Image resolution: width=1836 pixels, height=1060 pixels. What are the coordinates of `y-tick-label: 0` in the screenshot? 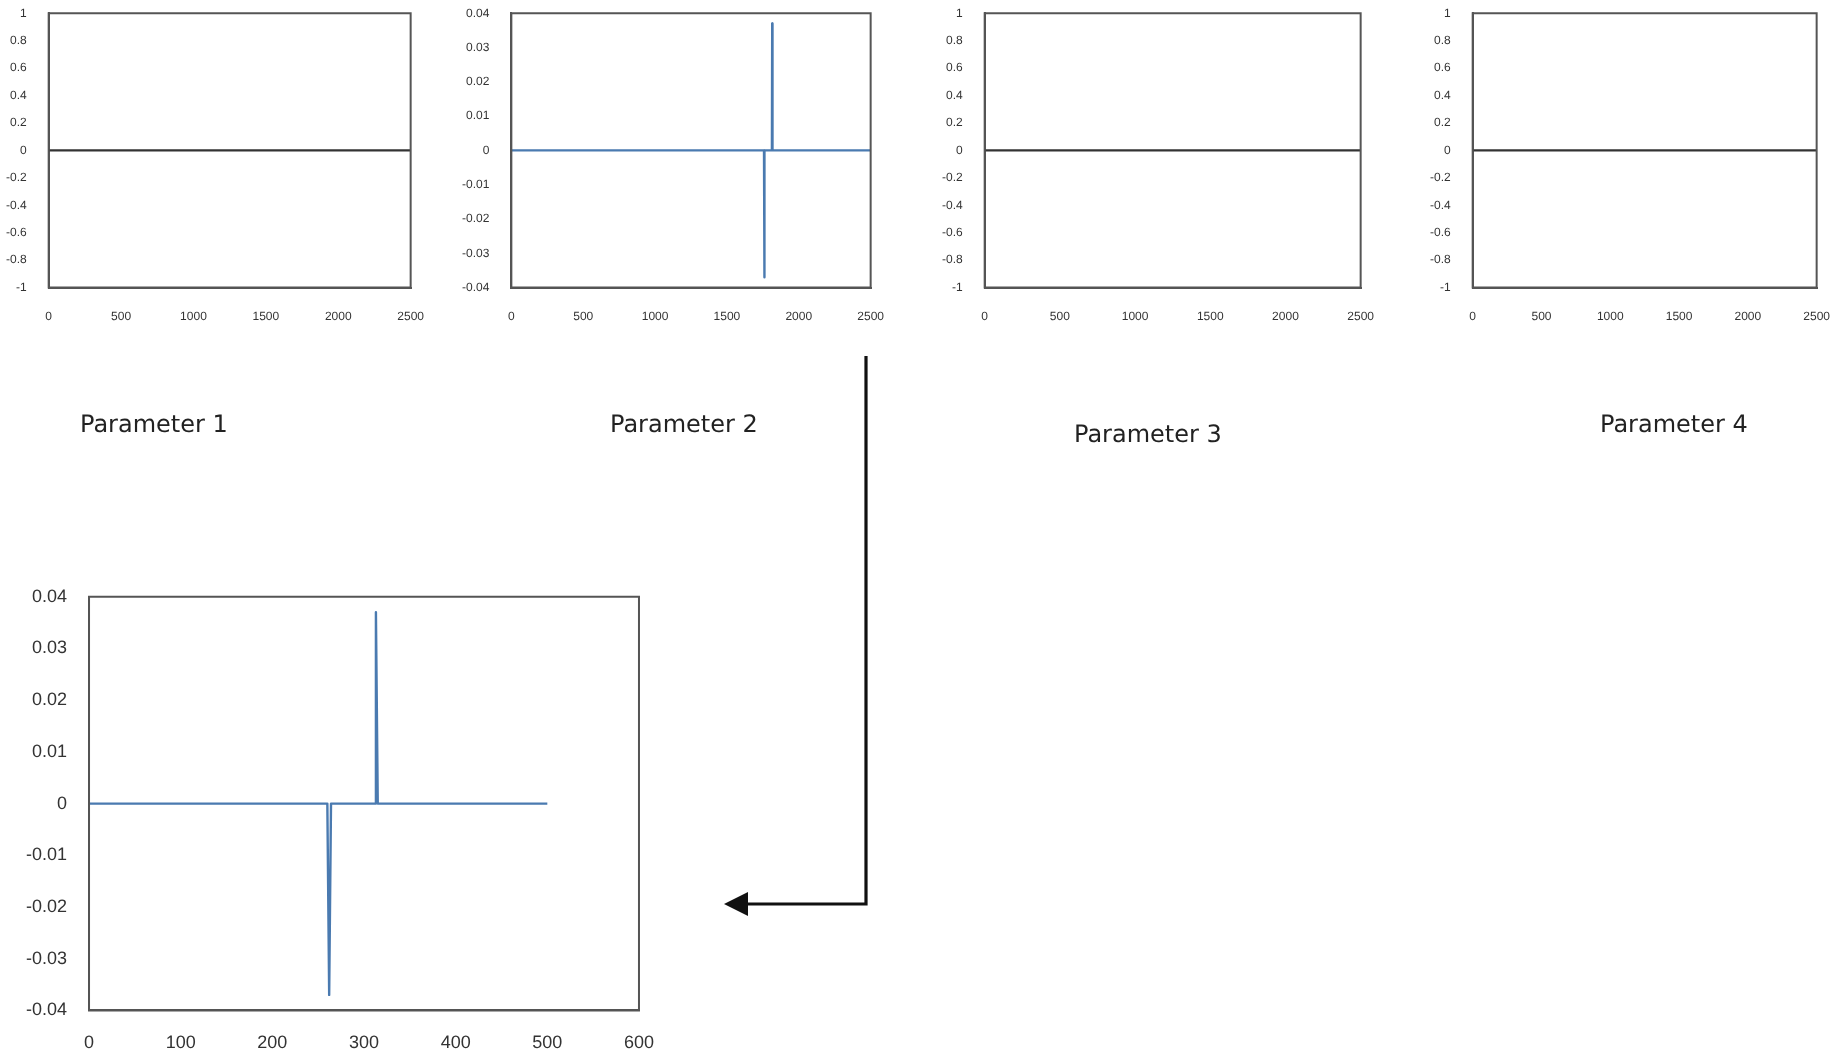 It's located at (62, 802).